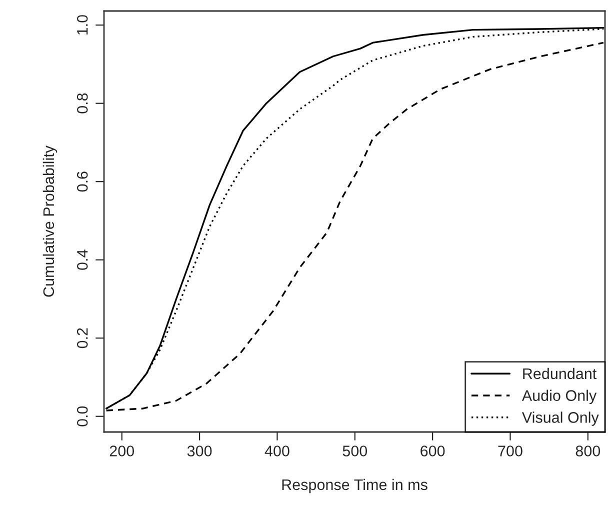  I want to click on legend-label: Audio Only, so click(559, 397).